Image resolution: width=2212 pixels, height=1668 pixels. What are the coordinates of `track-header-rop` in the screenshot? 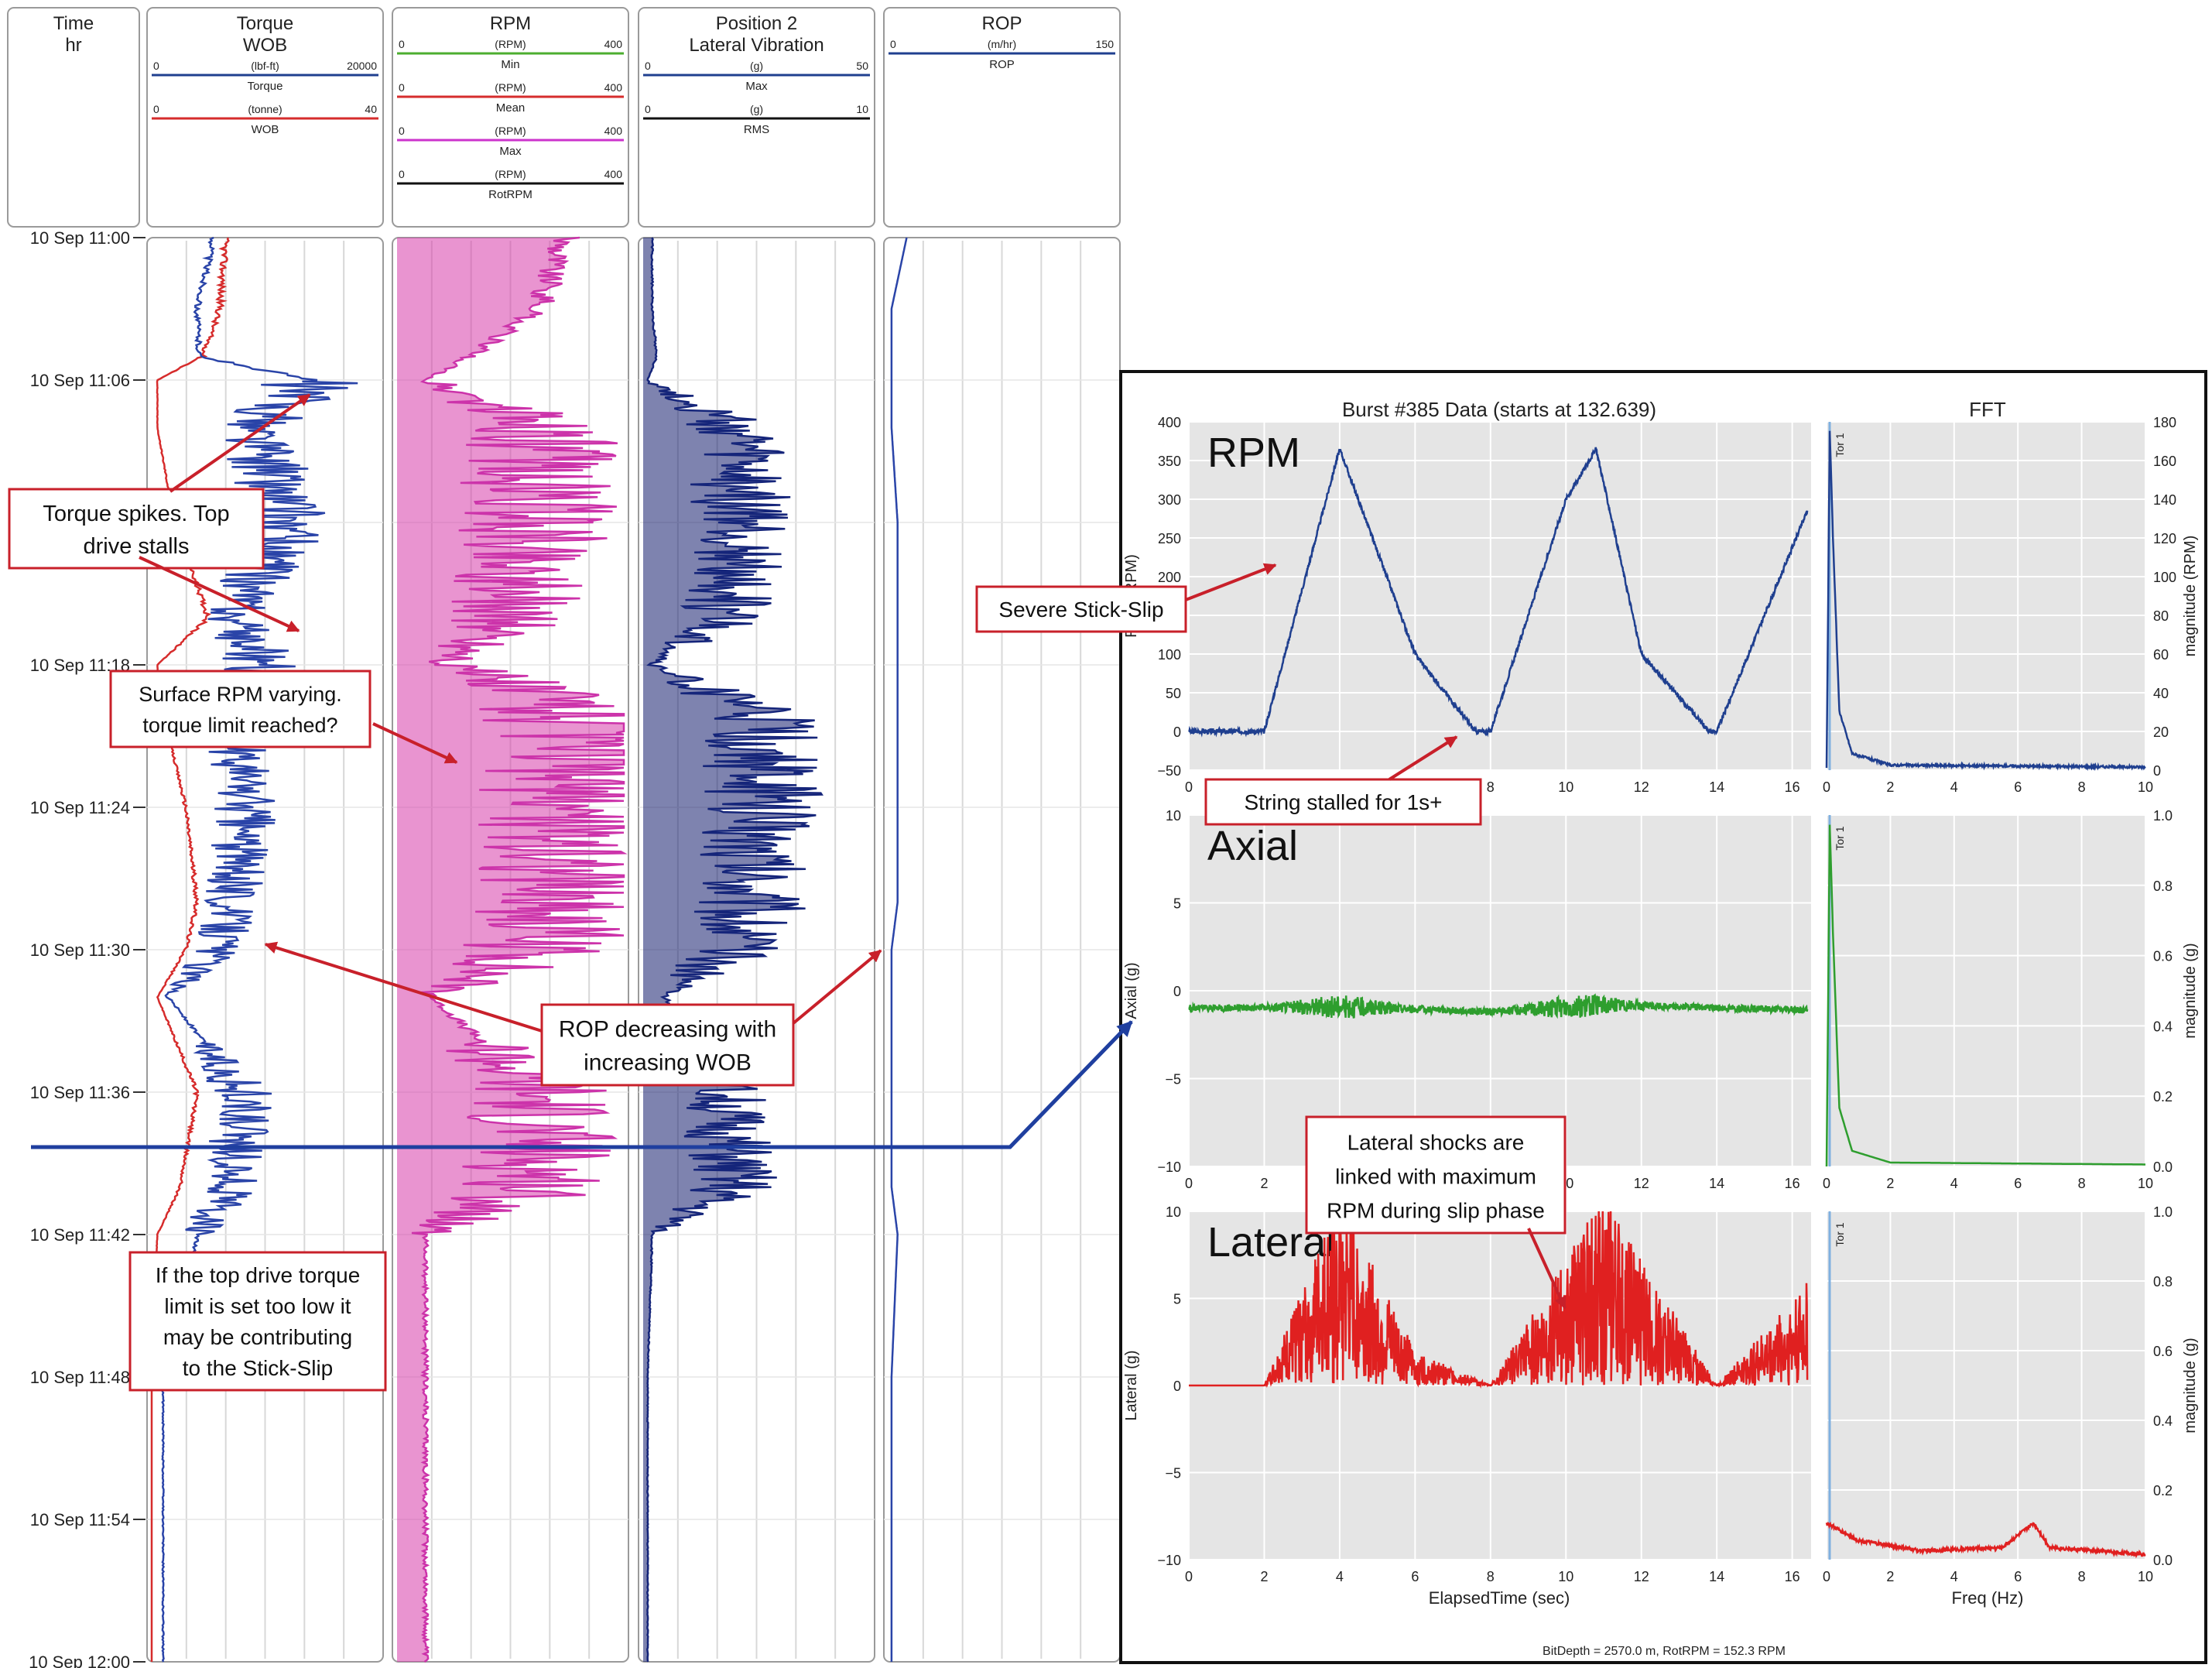 It's located at (1002, 117).